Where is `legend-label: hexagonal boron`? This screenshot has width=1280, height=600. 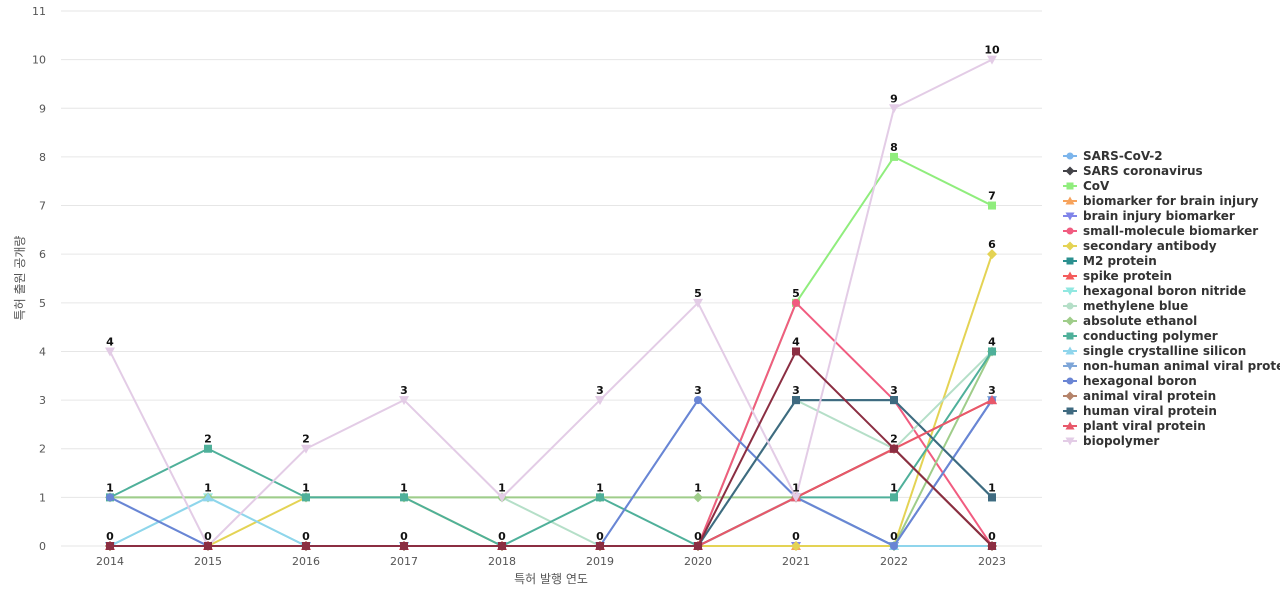 legend-label: hexagonal boron is located at coordinates (1140, 381).